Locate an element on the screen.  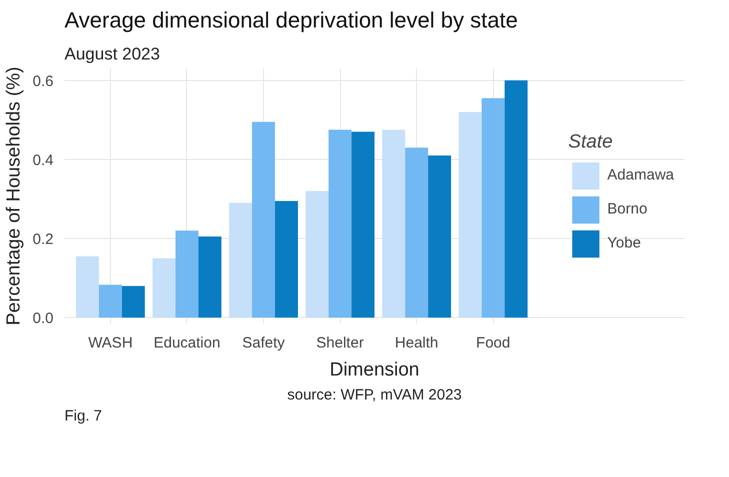
legend-title: State is located at coordinates (591, 142).